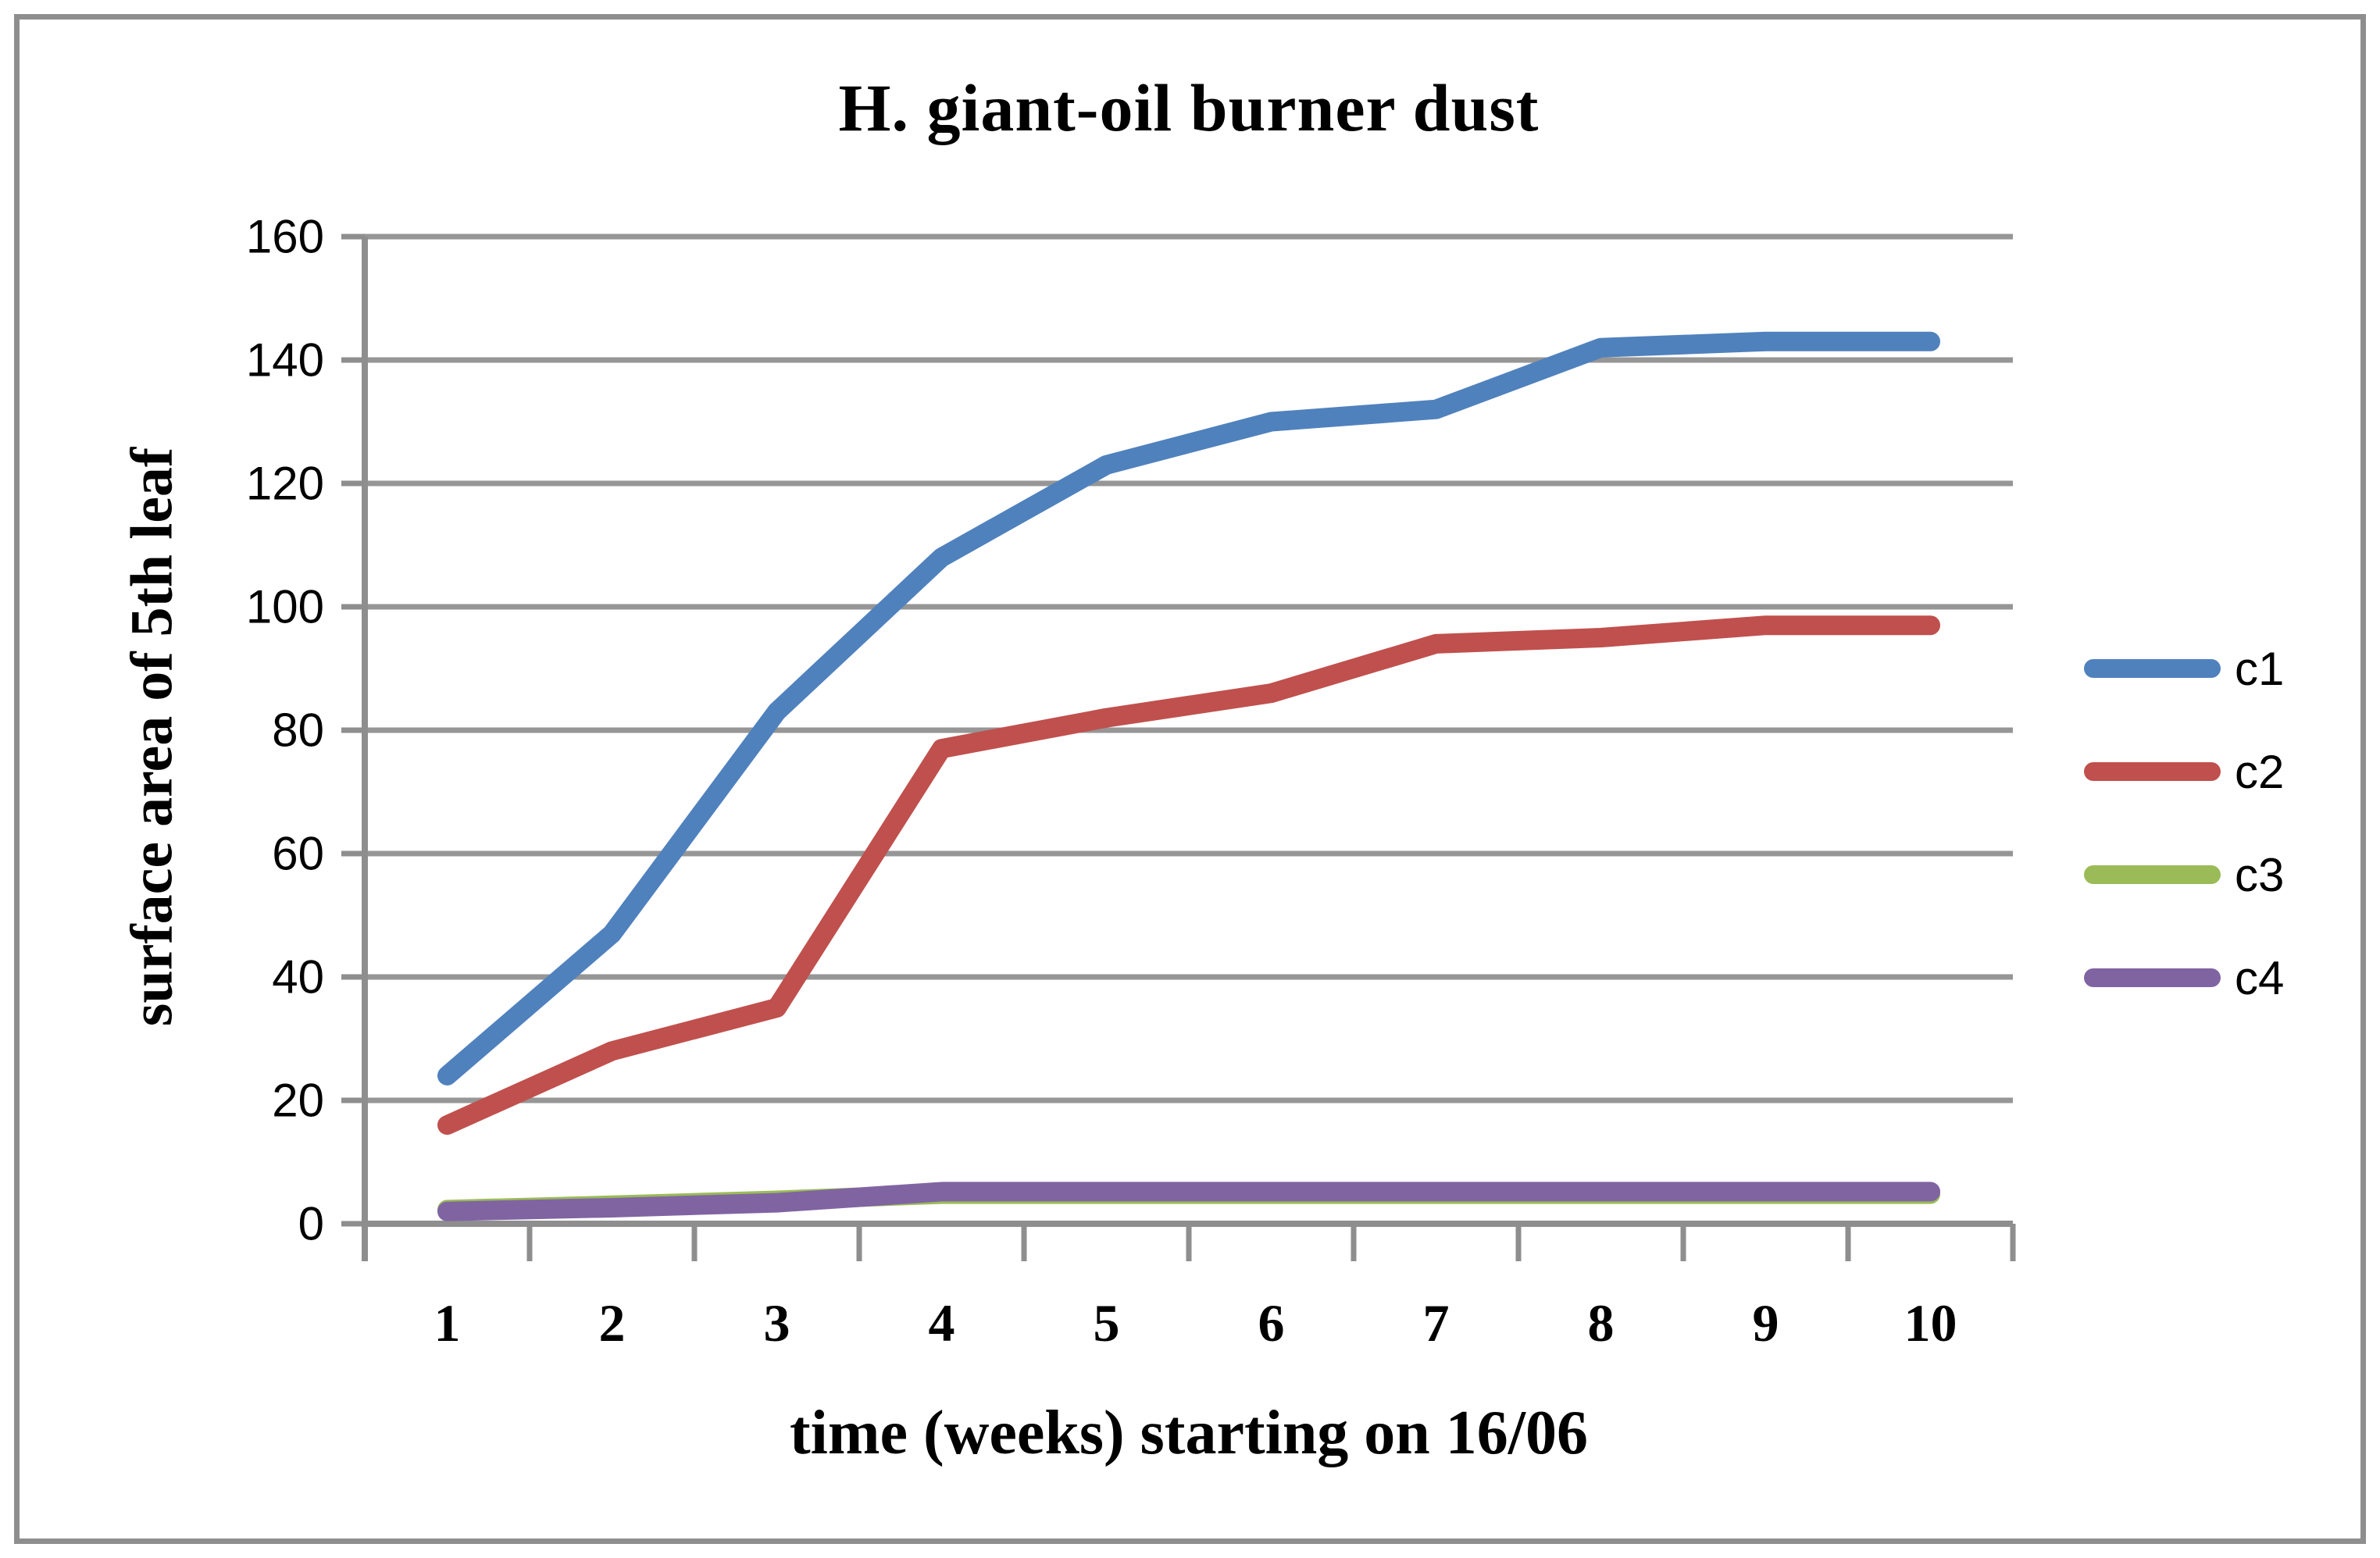 The height and width of the screenshot is (1558, 2380). What do you see at coordinates (285, 360) in the screenshot?
I see `y-tick-label: 140` at bounding box center [285, 360].